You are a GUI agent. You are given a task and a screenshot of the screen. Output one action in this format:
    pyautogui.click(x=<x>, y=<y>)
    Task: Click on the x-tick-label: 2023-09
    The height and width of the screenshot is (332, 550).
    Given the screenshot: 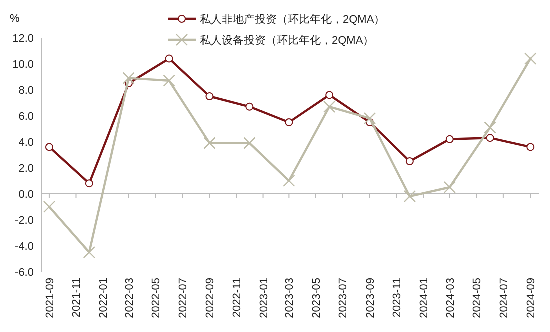 What is the action you would take?
    pyautogui.click(x=370, y=298)
    